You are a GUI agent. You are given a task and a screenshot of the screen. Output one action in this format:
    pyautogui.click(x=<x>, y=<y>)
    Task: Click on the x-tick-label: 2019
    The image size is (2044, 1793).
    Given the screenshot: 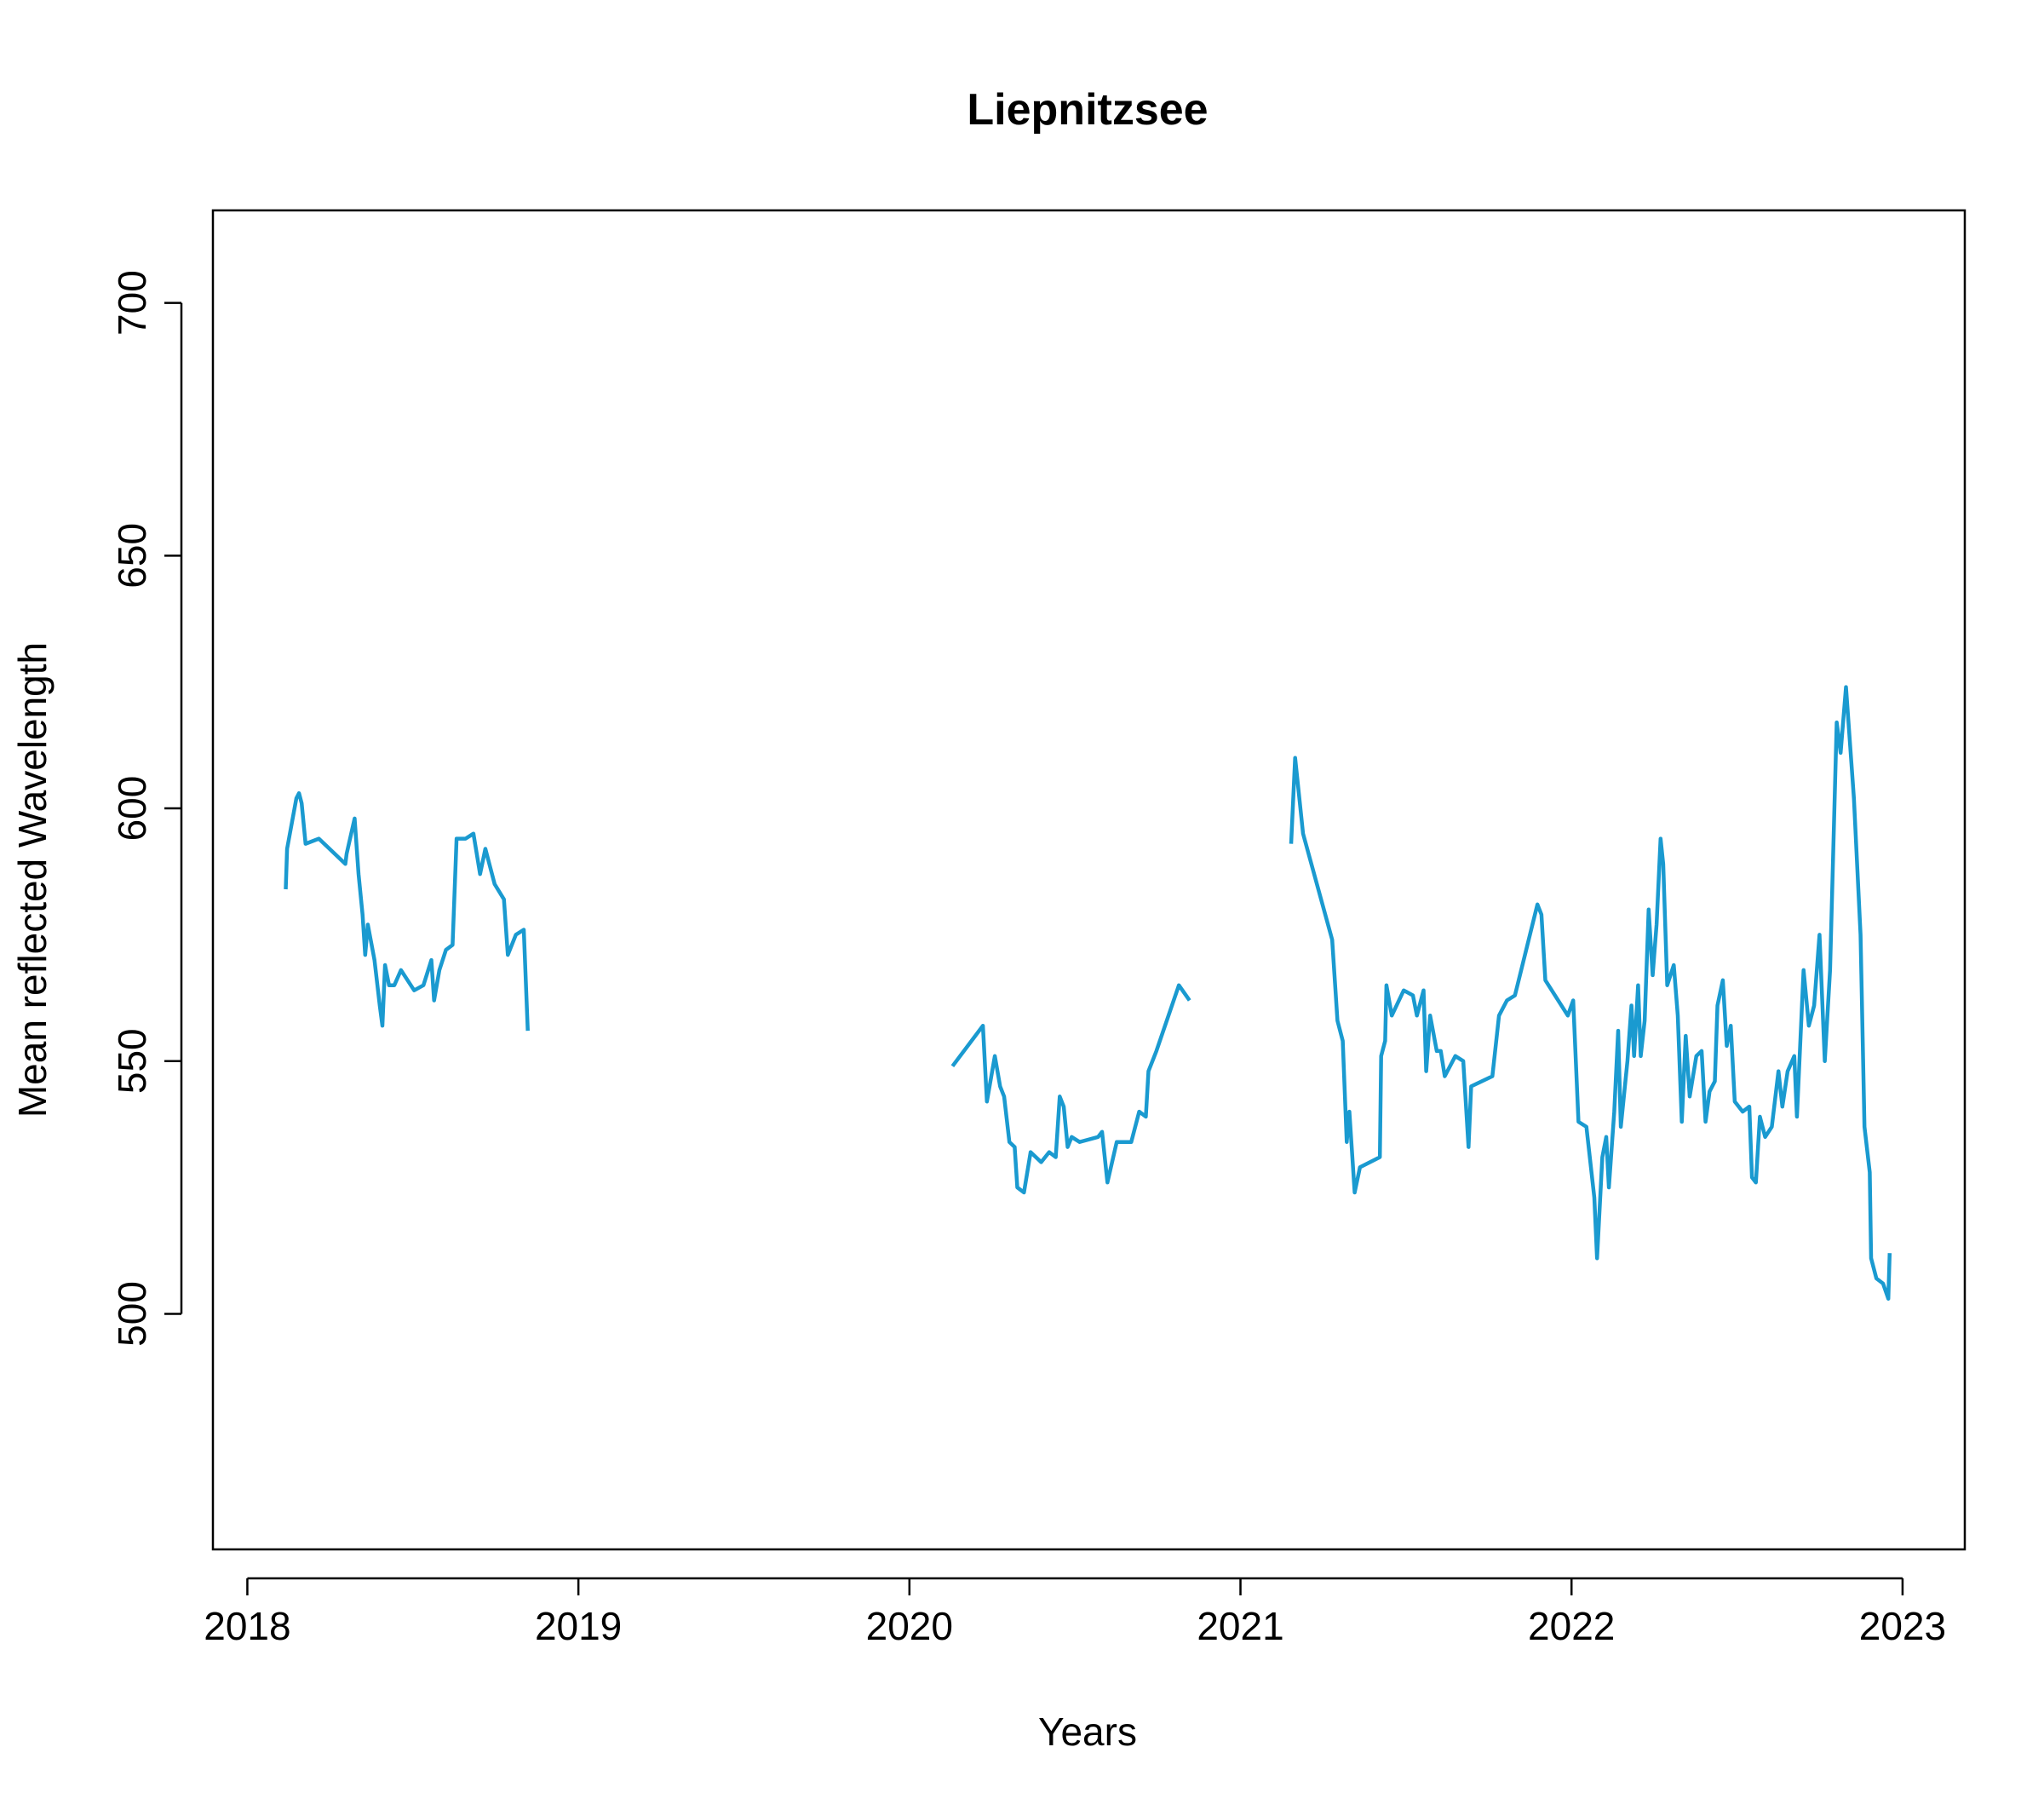 What is the action you would take?
    pyautogui.click(x=578, y=1626)
    